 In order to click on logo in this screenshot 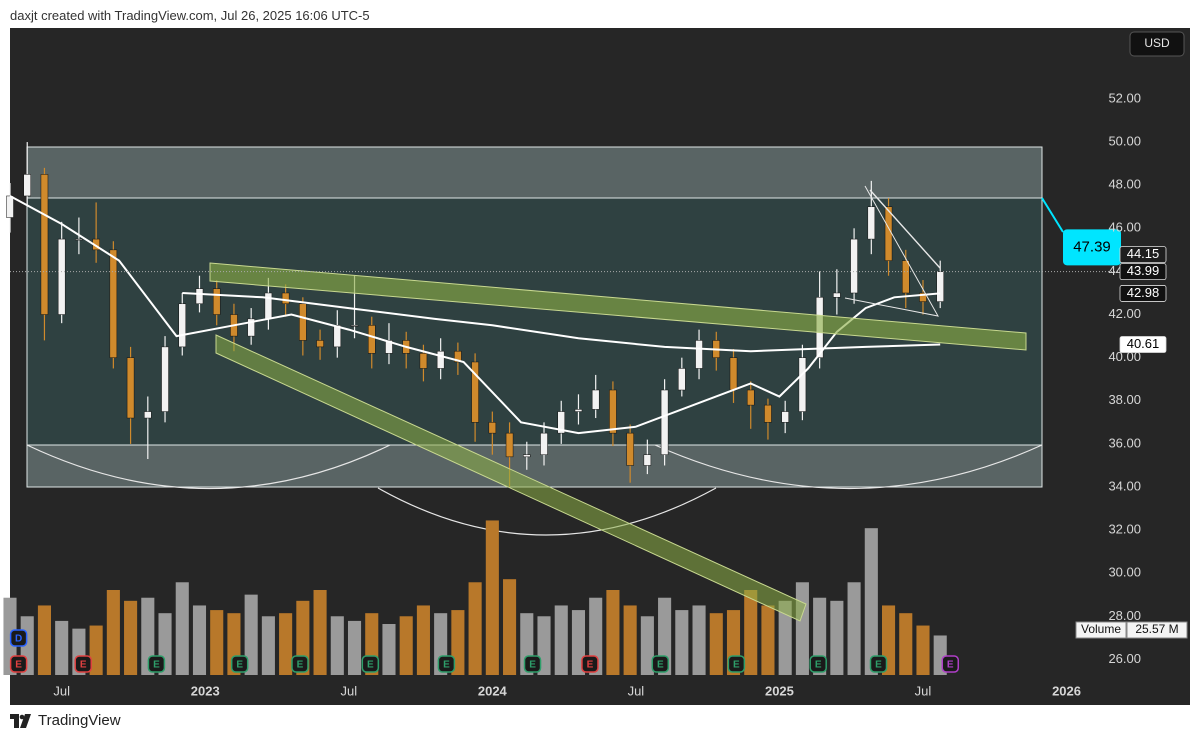, I will do `click(20, 720)`.